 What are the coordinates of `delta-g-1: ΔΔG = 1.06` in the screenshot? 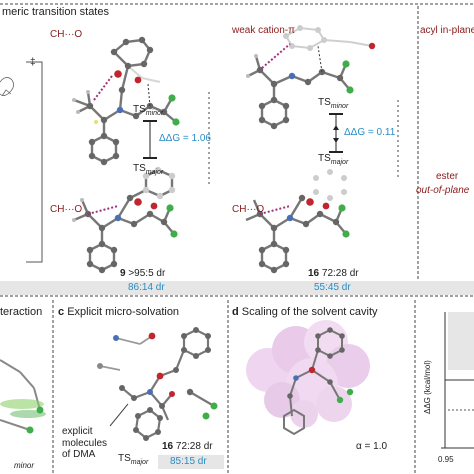 It's located at (185, 138).